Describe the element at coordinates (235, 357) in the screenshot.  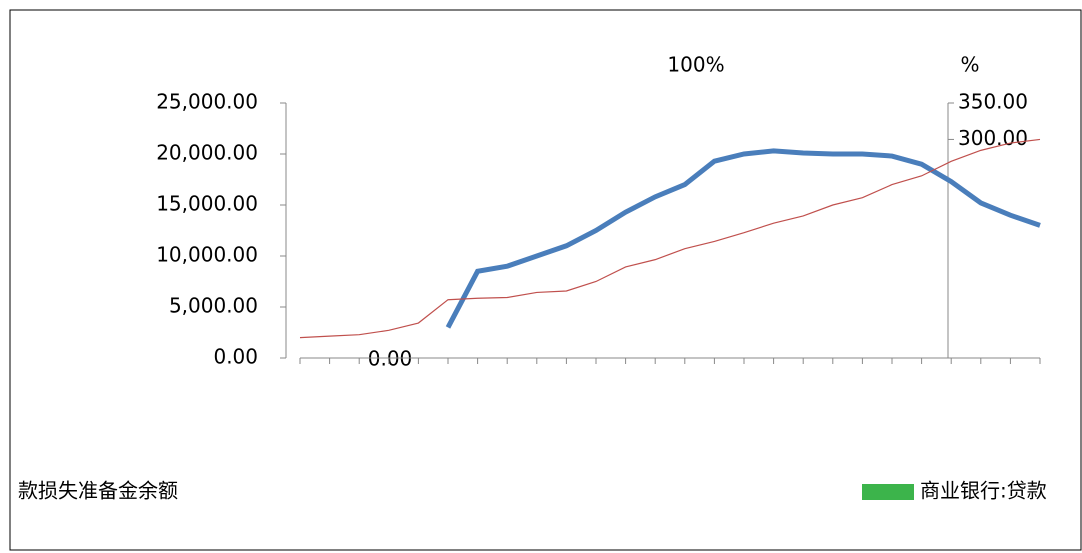
I see `y-tick-label: 0.00` at that location.